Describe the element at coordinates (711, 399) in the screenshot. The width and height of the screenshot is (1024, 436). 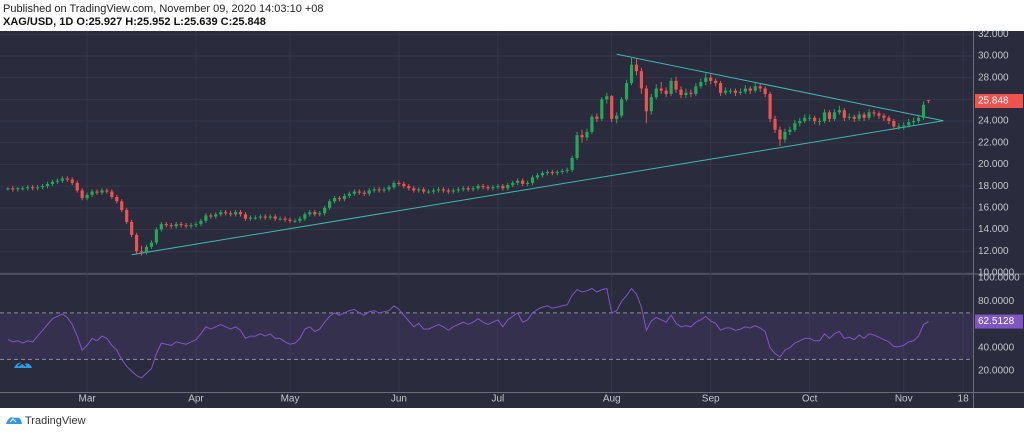
I see `x-tick-label: Sep` at that location.